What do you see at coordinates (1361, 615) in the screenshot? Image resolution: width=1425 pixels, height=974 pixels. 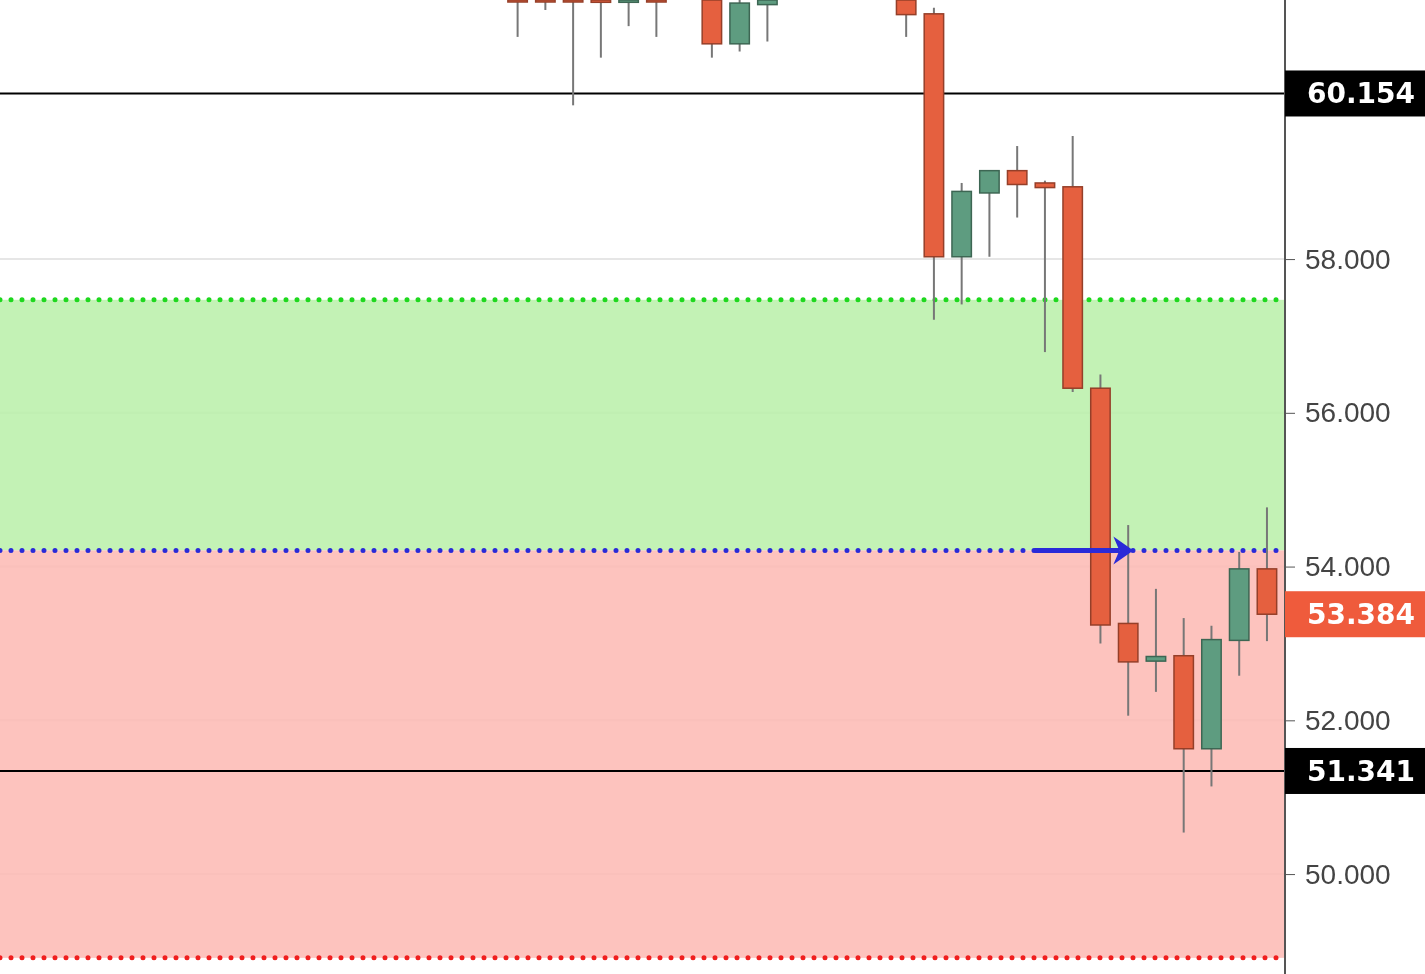 I see `text: 53.384` at bounding box center [1361, 615].